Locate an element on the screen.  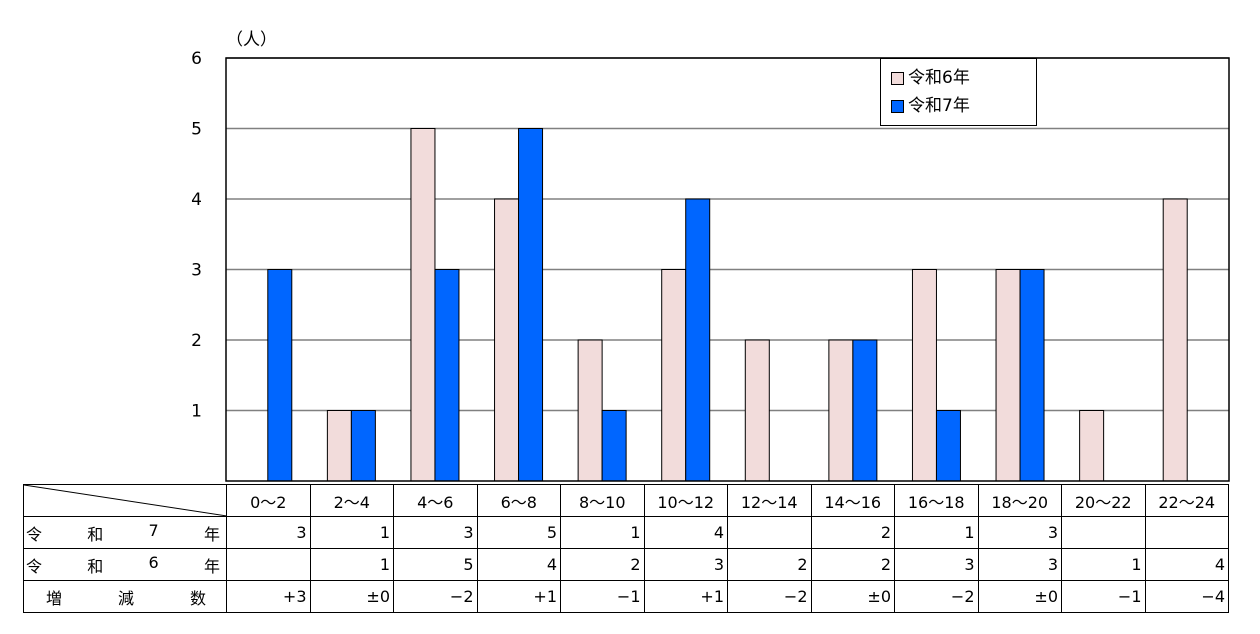
table-header-cell: 22～24 is located at coordinates (1186, 500).